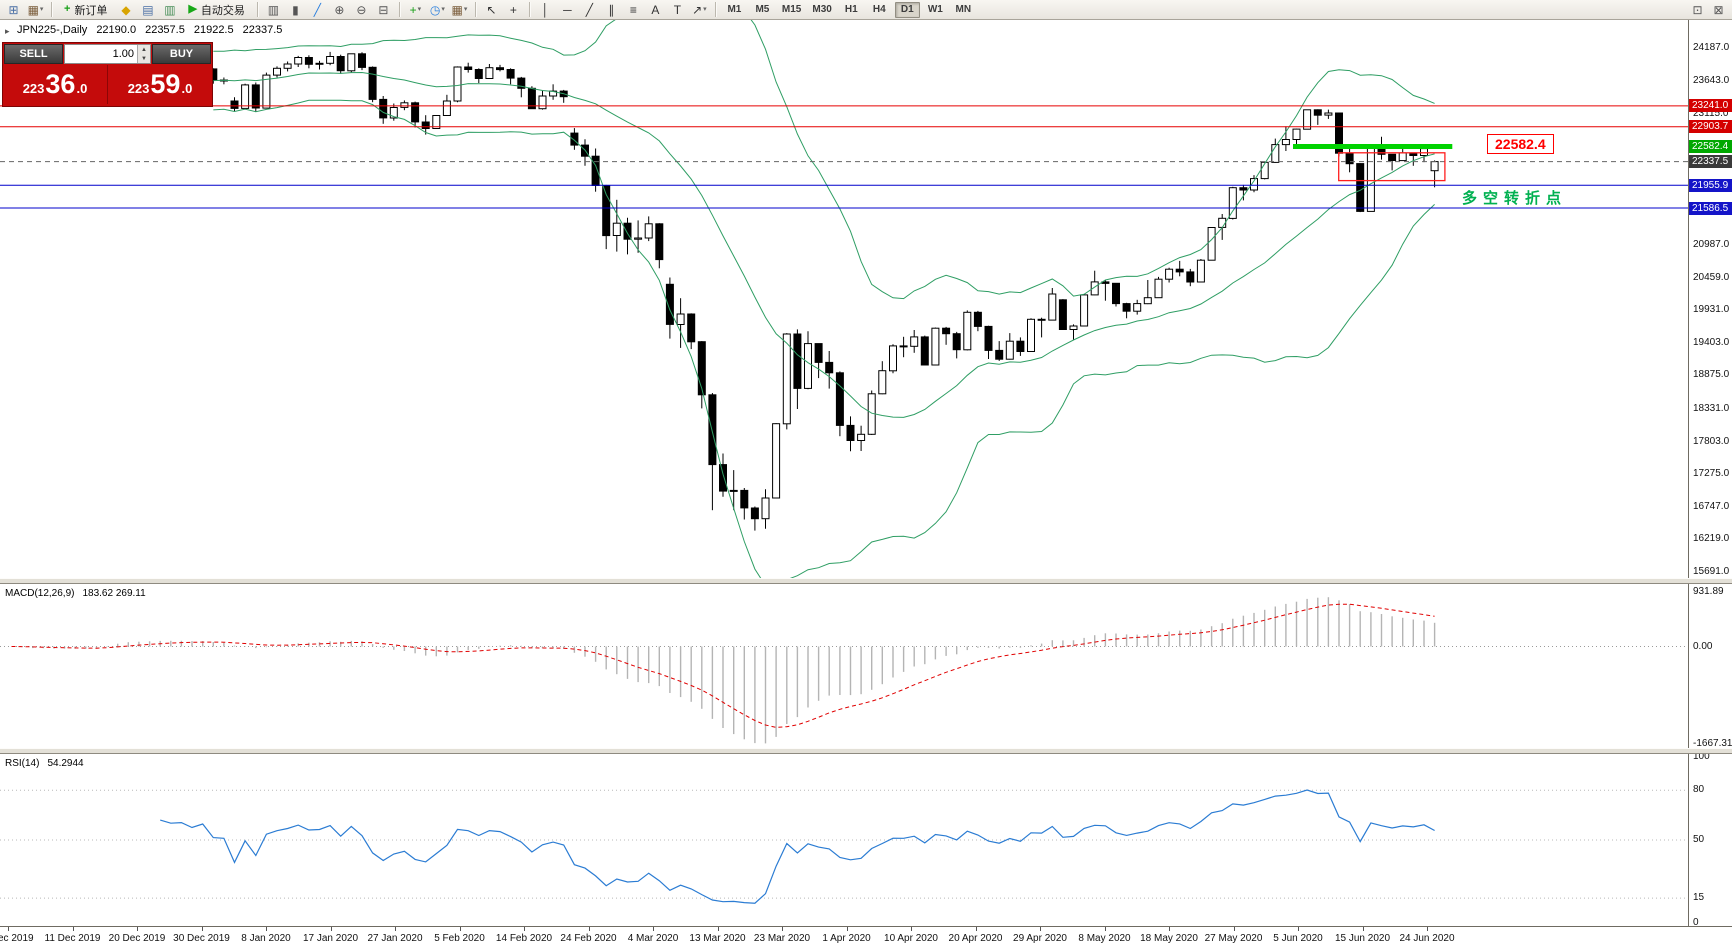 Image resolution: width=1732 pixels, height=948 pixels. What do you see at coordinates (846, 938) in the screenshot?
I see `time-axis-label: 1 Apr 2020` at bounding box center [846, 938].